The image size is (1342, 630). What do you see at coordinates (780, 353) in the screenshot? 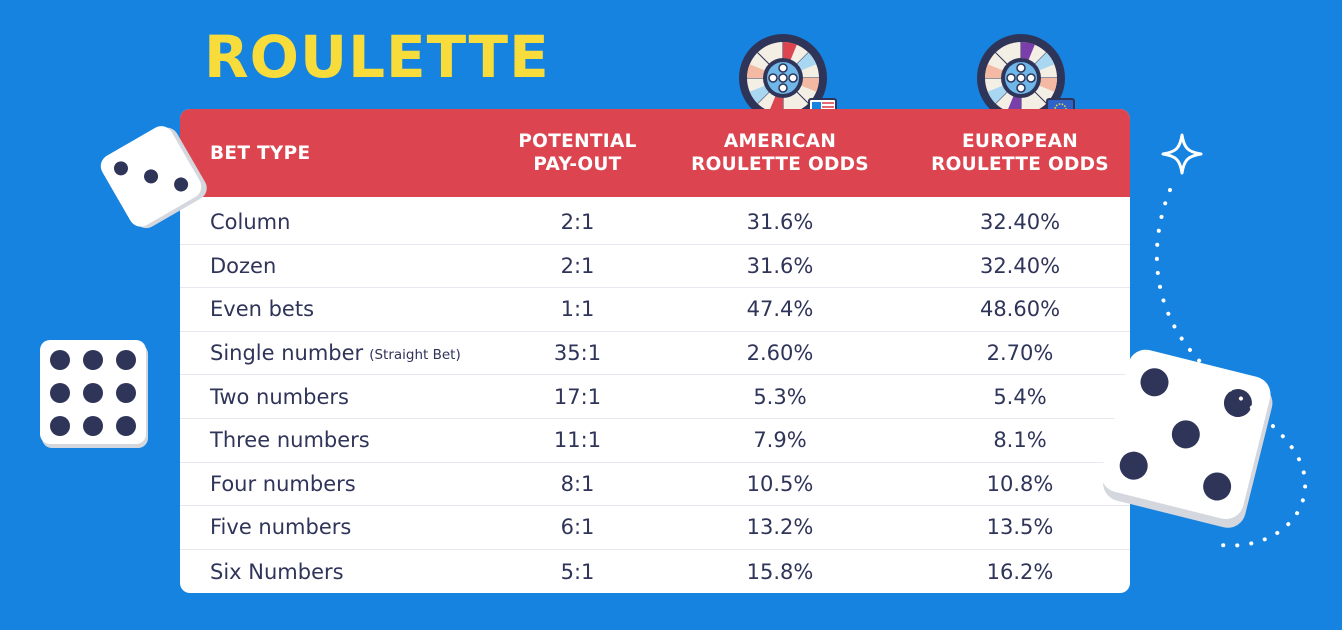
I see `american-odds-cell: 2.60%` at bounding box center [780, 353].